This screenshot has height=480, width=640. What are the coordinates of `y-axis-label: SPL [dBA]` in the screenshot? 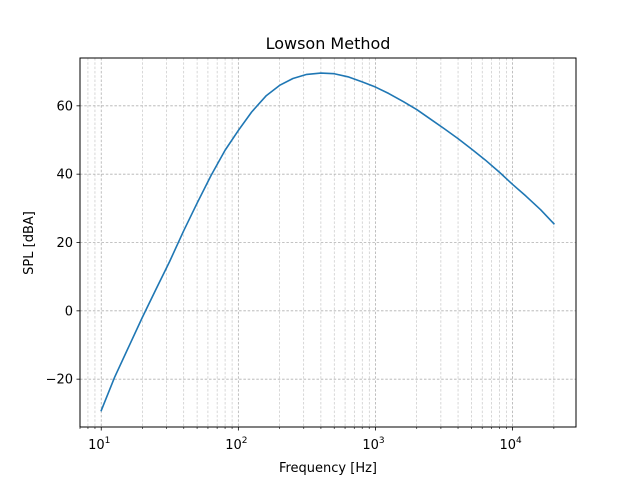 It's located at (29, 243).